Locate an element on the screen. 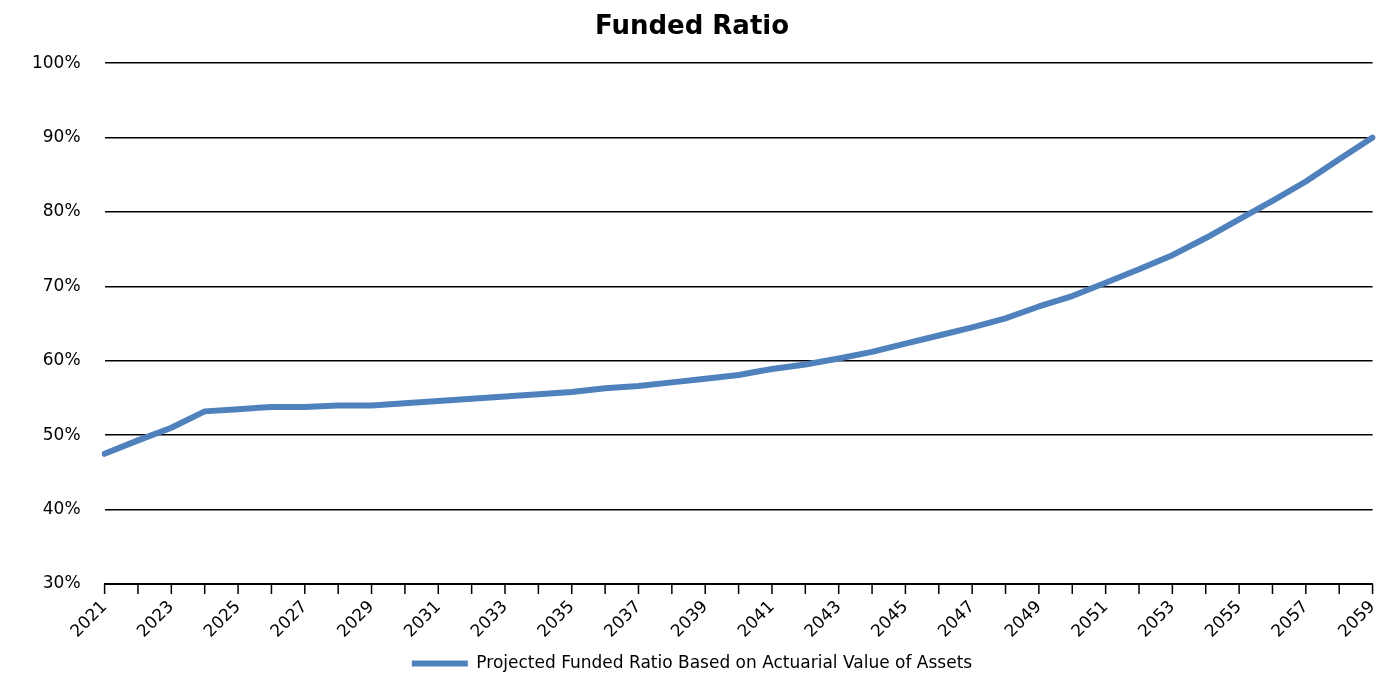 Image resolution: width=1398 pixels, height=690 pixels. y-tick-label: 50% is located at coordinates (61, 433).